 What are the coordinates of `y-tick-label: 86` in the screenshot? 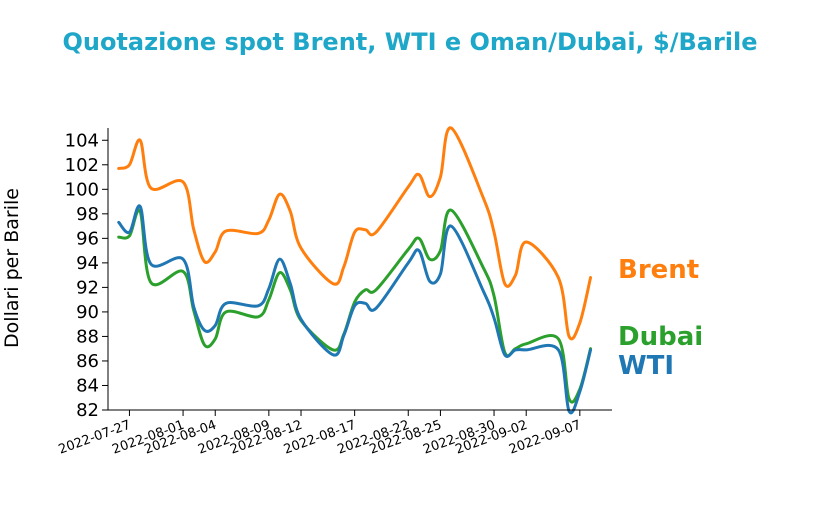 It's located at (87, 361).